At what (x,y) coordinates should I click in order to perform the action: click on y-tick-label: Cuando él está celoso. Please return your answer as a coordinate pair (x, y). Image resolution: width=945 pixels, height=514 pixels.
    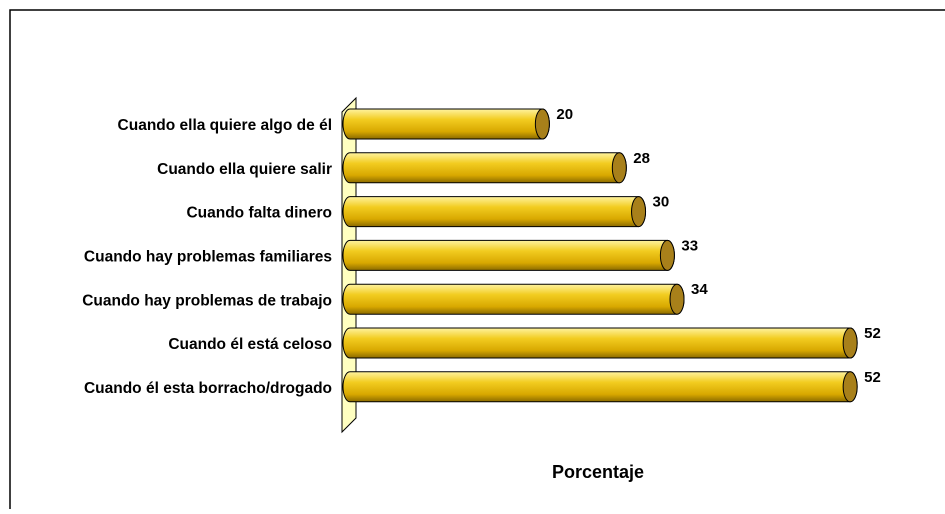
    Looking at the image, I should click on (250, 344).